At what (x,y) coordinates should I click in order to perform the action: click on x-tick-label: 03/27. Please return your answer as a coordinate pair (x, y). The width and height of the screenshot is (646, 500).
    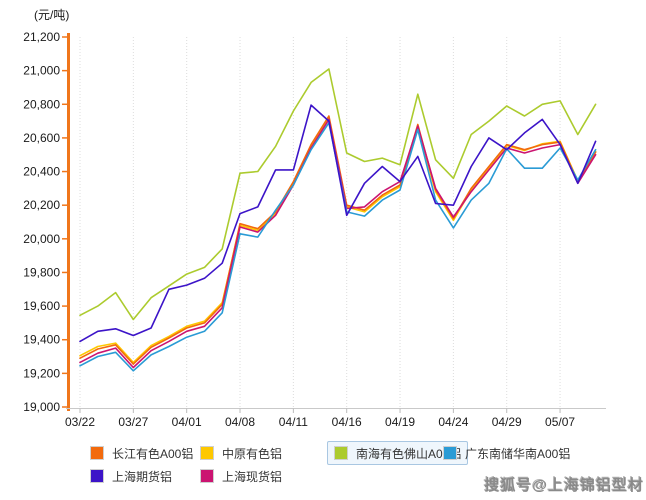
    Looking at the image, I should click on (133, 422).